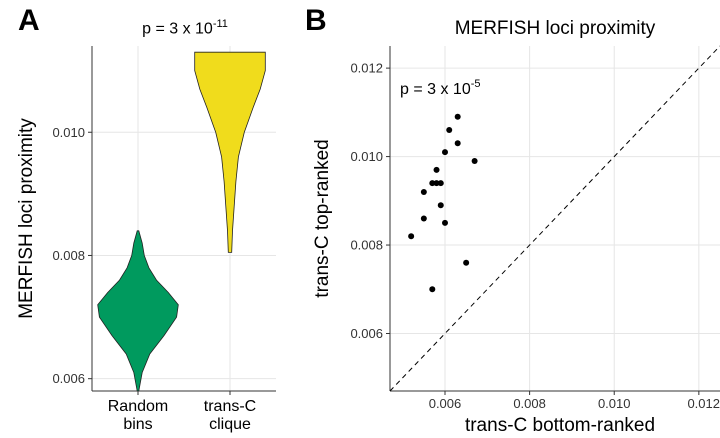  What do you see at coordinates (230, 406) in the screenshot?
I see `x-category-label-1-0: trans-C` at bounding box center [230, 406].